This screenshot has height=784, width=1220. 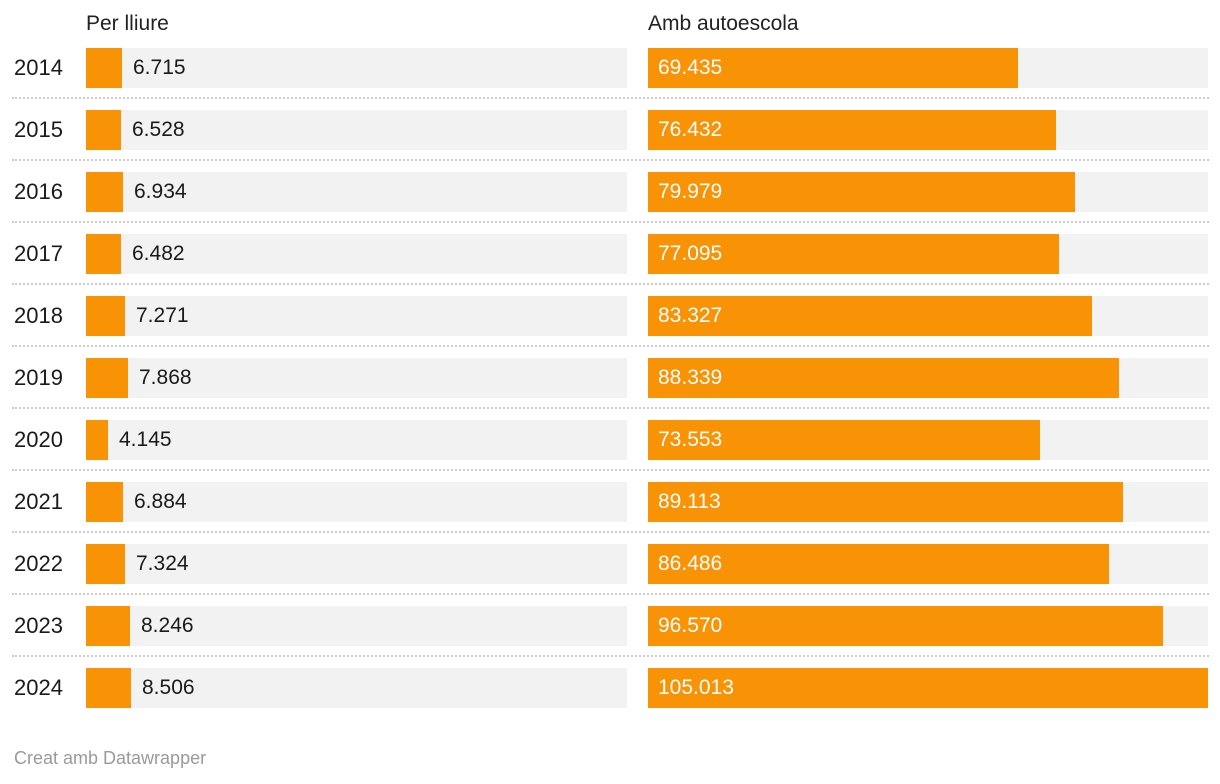 I want to click on bar-track-amb-autoescola: 89.113, so click(x=928, y=502).